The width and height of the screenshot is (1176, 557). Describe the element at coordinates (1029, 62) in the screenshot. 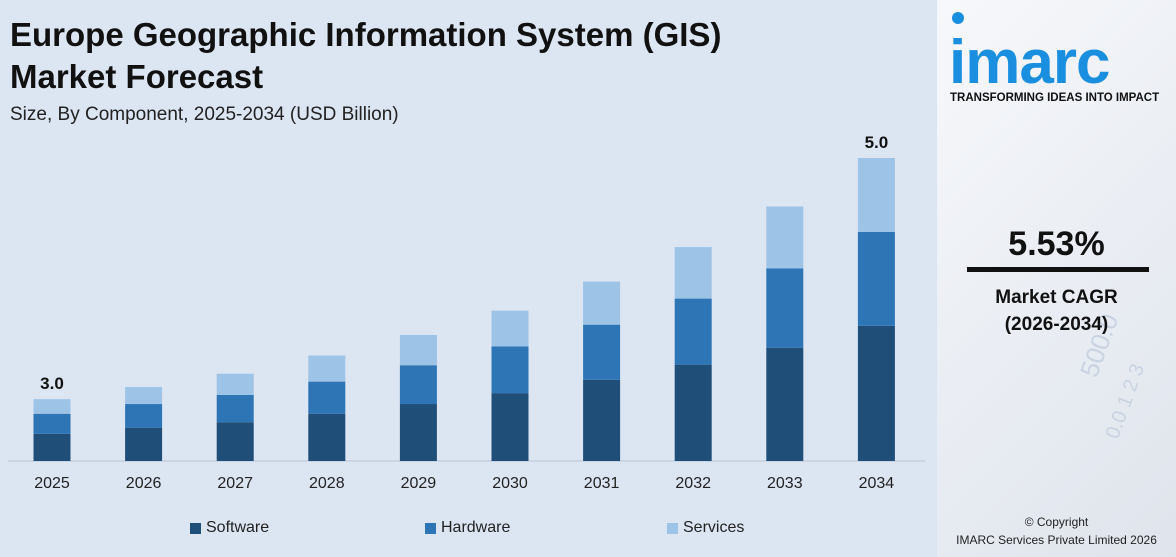

I see `imarc-logo: imarc` at that location.